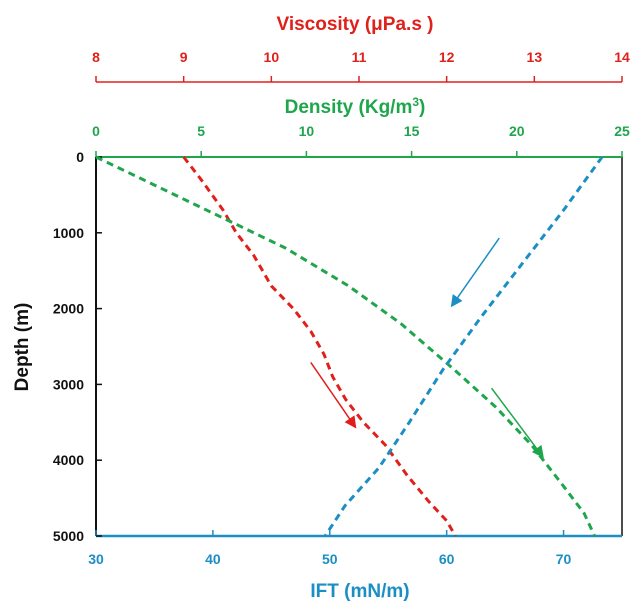 The width and height of the screenshot is (635, 607). Describe the element at coordinates (517, 131) in the screenshot. I see `density-tick-label: 20` at that location.